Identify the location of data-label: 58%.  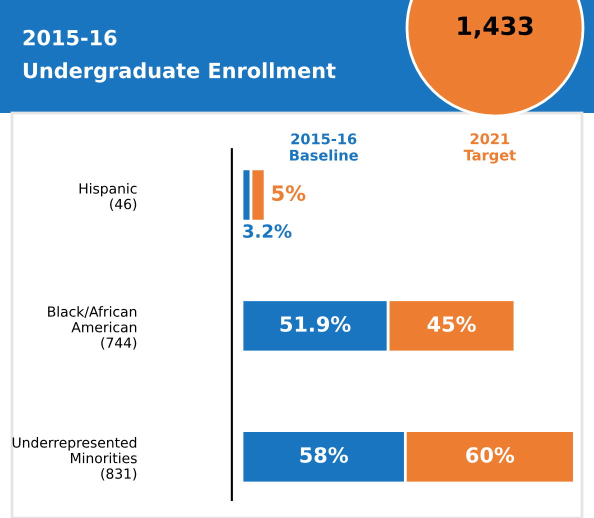
(324, 455).